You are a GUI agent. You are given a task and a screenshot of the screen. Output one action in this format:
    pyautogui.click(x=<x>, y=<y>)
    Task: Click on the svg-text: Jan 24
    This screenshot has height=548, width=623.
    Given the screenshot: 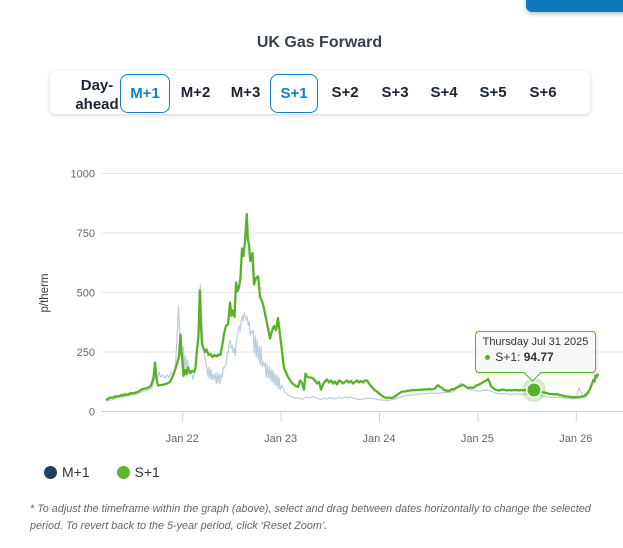 What is the action you would take?
    pyautogui.click(x=378, y=439)
    